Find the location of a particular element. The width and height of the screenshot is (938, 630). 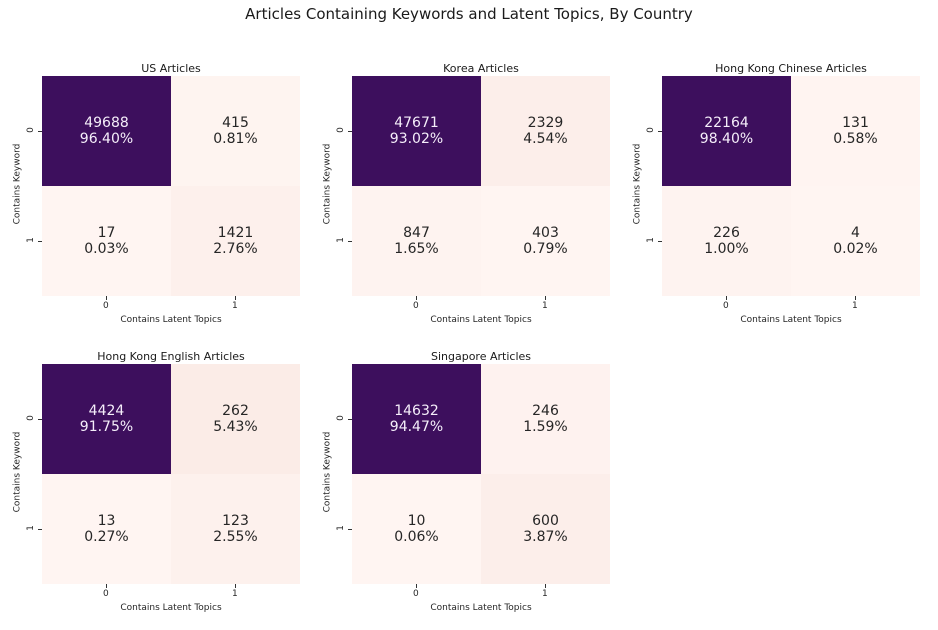

panel-title: Korea Articles is located at coordinates (481, 68).